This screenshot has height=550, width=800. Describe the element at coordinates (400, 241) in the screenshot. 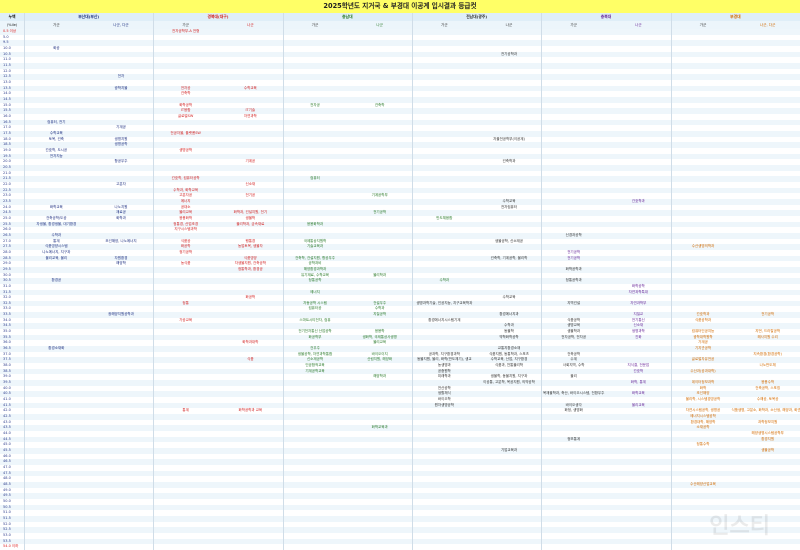

I see `table-row: 27.0` at that location.